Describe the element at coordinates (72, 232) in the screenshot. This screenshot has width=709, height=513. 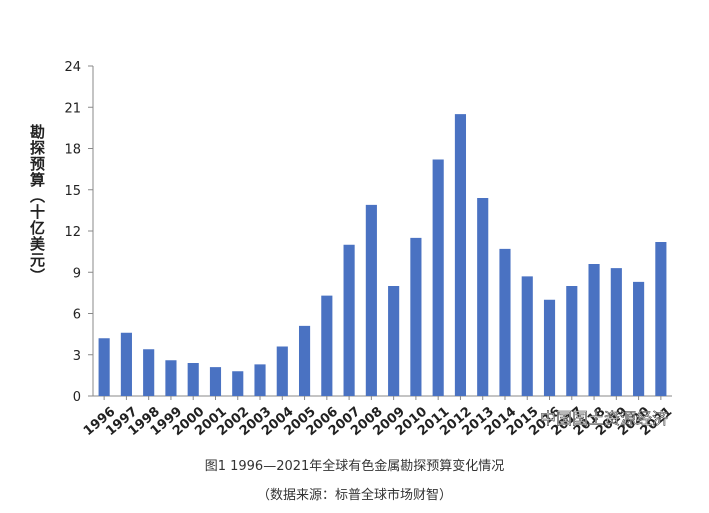
I see `y-tick-label: 12` at that location.